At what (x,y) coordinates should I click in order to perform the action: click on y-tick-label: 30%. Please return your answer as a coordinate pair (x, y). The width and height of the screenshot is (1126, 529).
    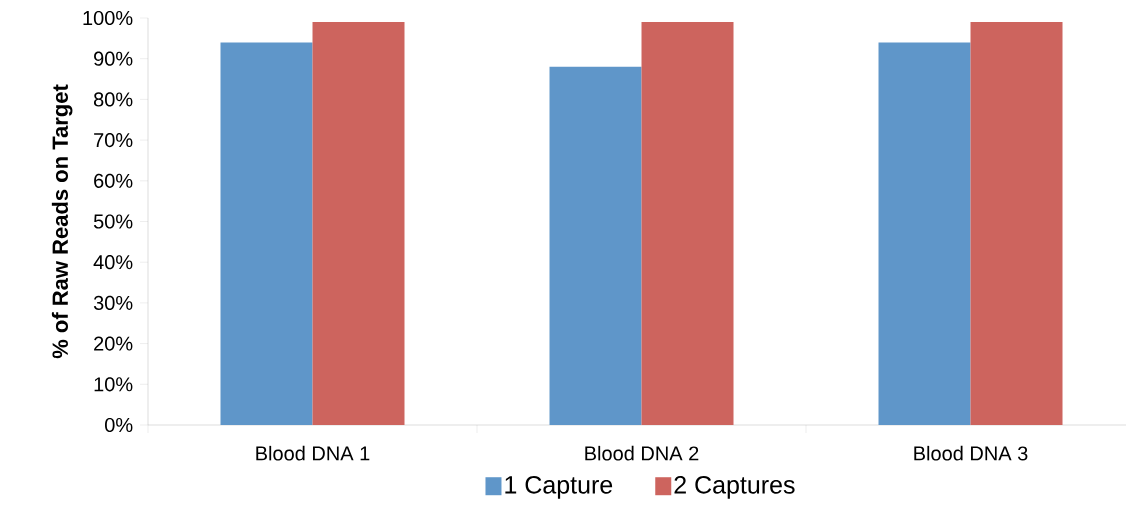
    Looking at the image, I should click on (113, 302).